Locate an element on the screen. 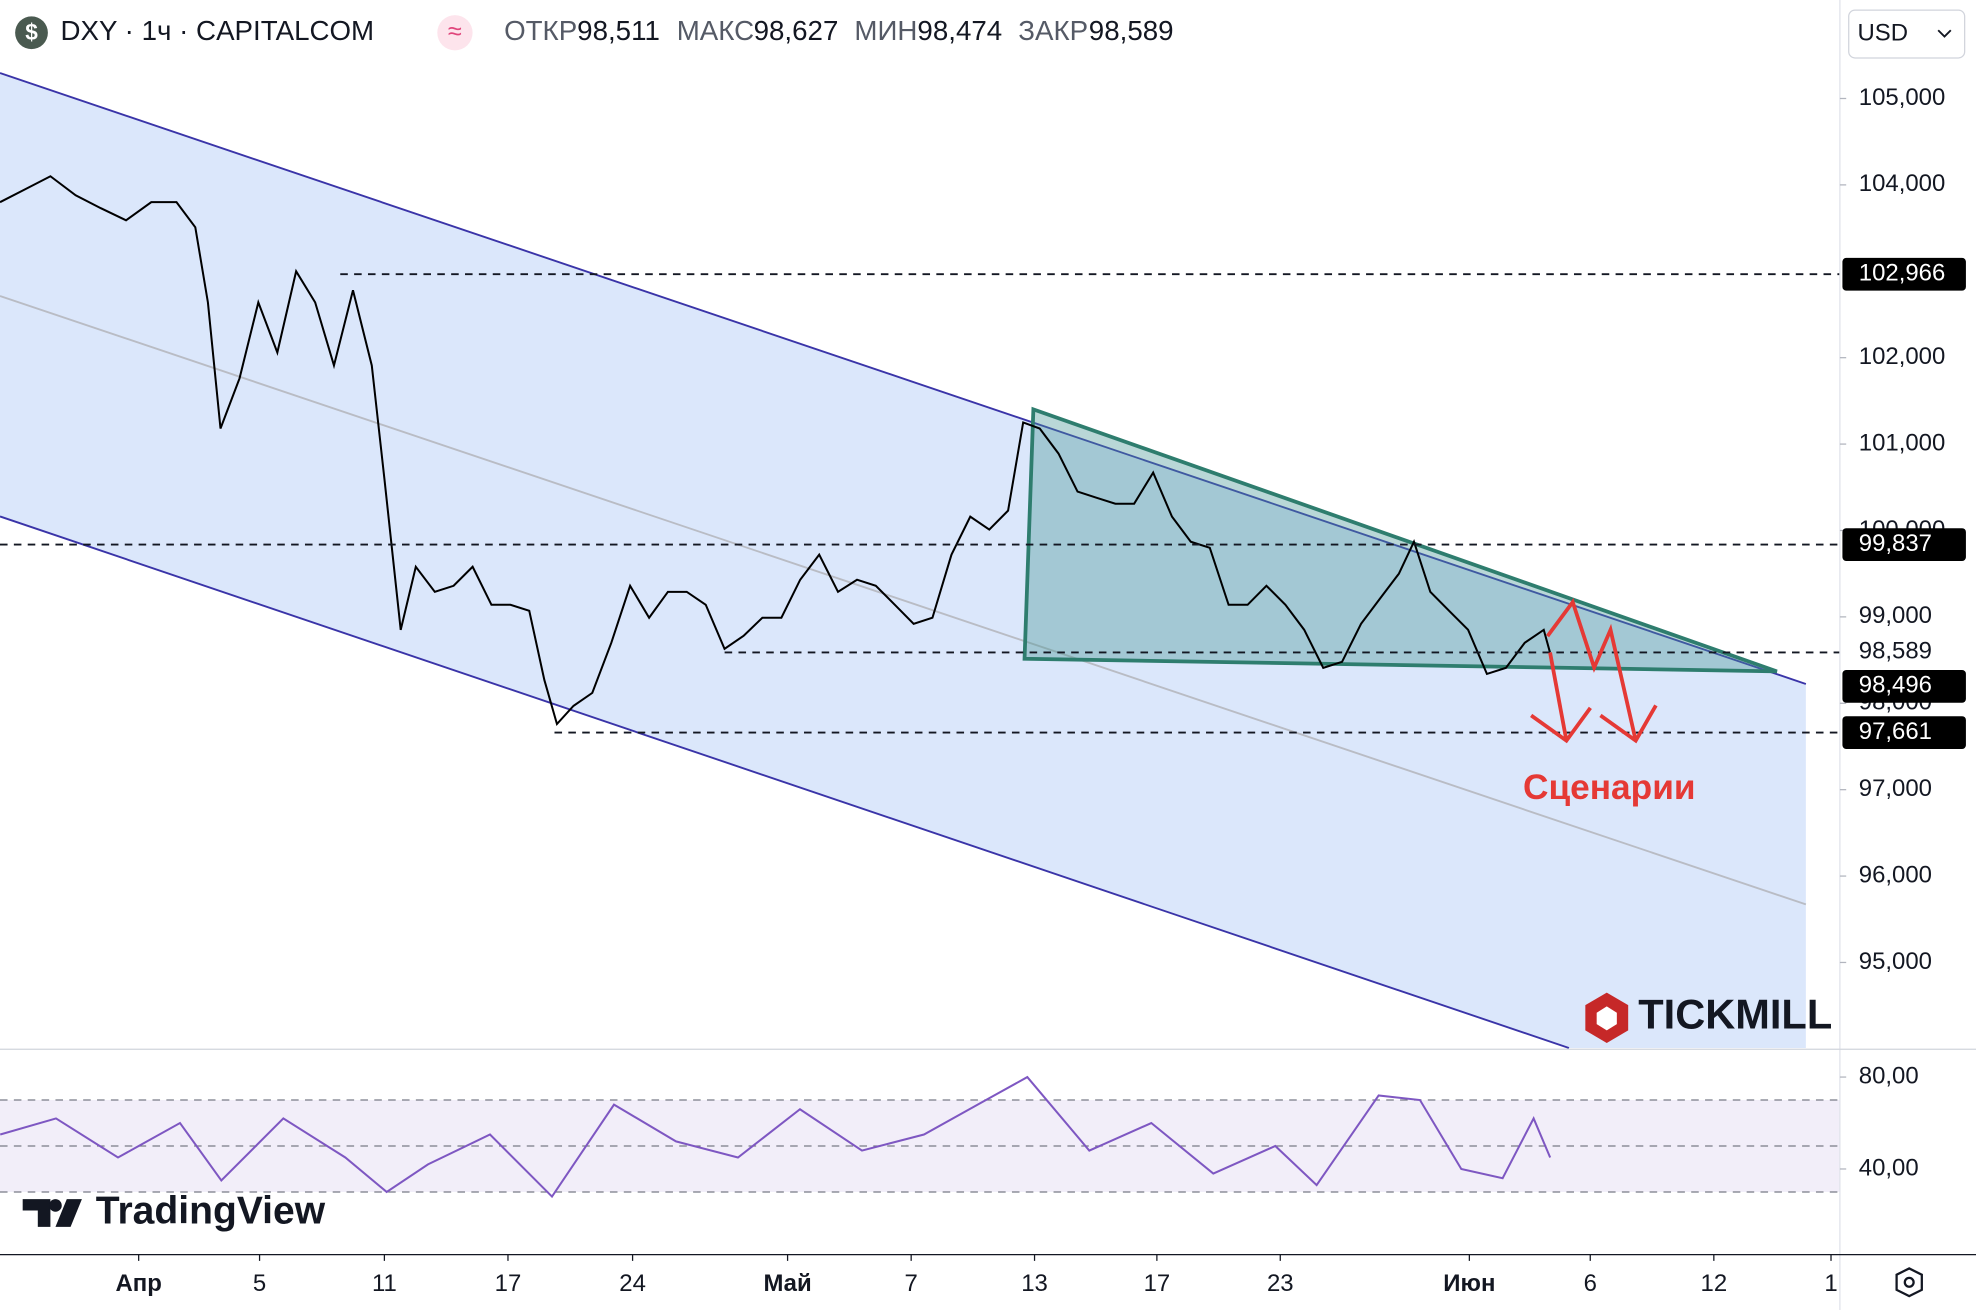 The image size is (1976, 1310). x-tick-label: 13 is located at coordinates (1034, 1283).